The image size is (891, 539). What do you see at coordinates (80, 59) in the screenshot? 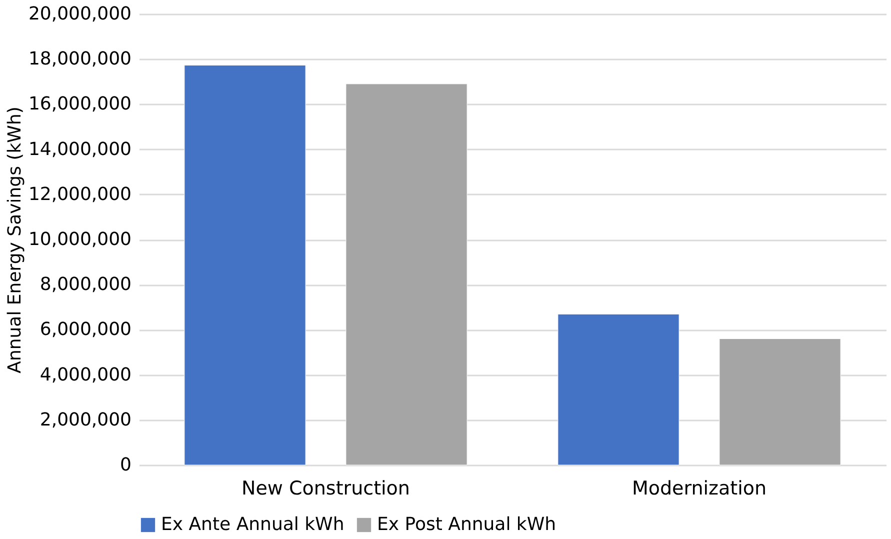
I see `y-tick-label: 18,000,000` at bounding box center [80, 59].